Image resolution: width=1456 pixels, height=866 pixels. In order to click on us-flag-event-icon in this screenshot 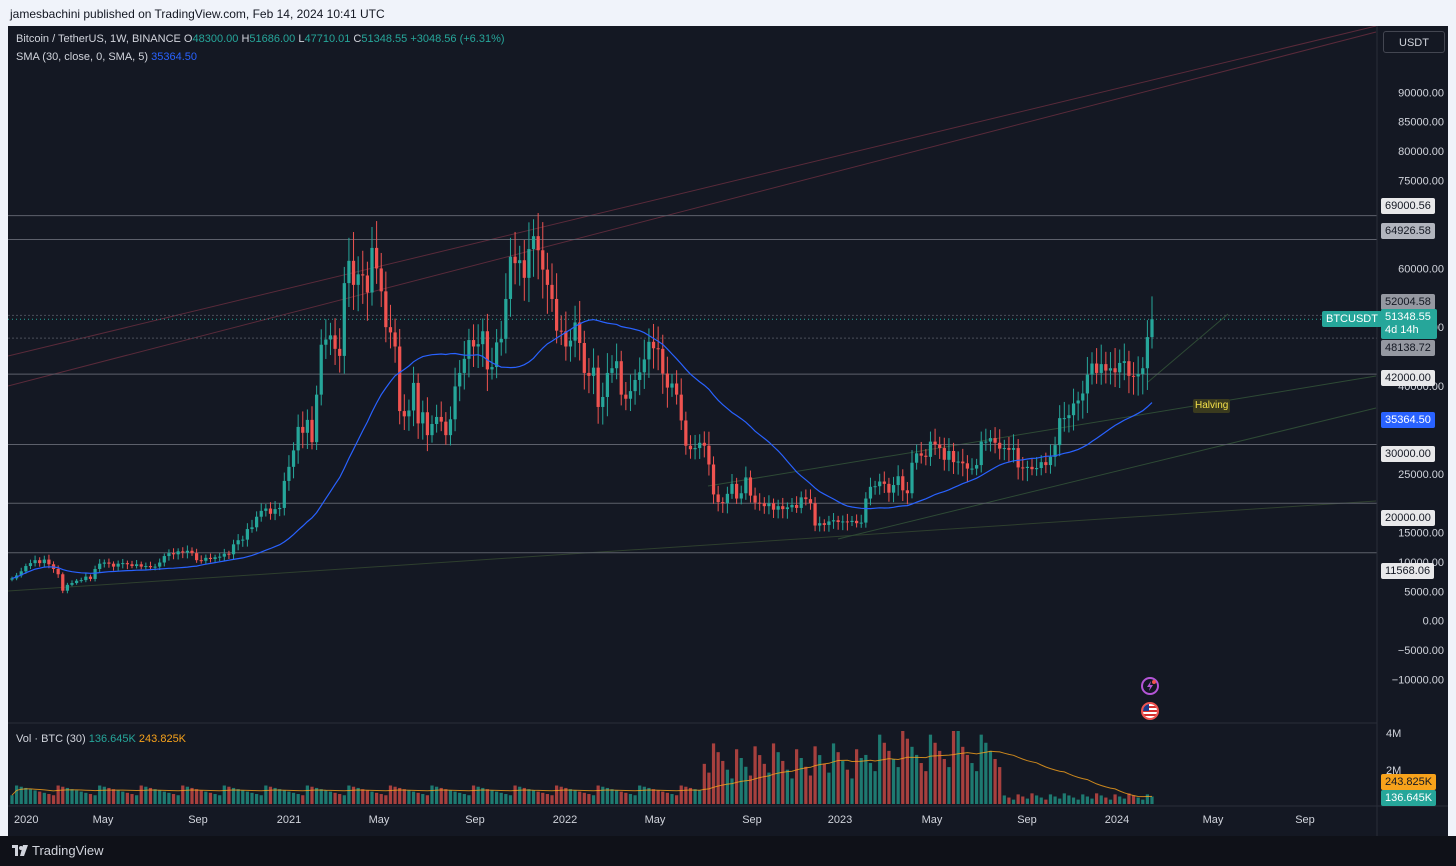, I will do `click(1150, 711)`.